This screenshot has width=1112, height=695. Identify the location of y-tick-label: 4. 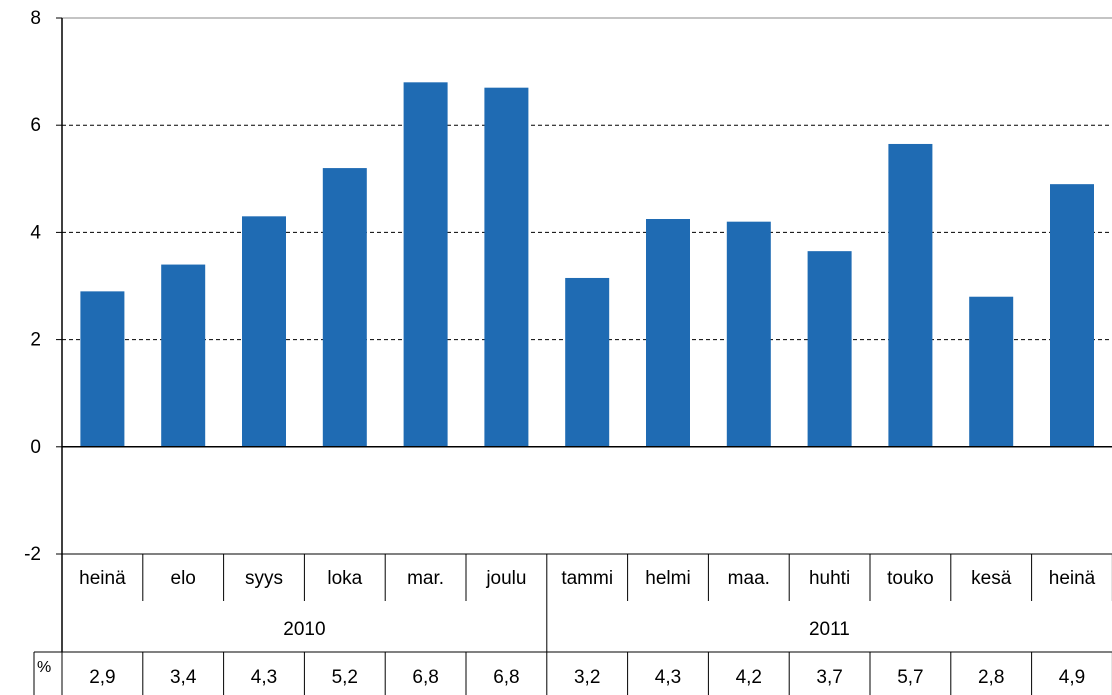
(35, 232).